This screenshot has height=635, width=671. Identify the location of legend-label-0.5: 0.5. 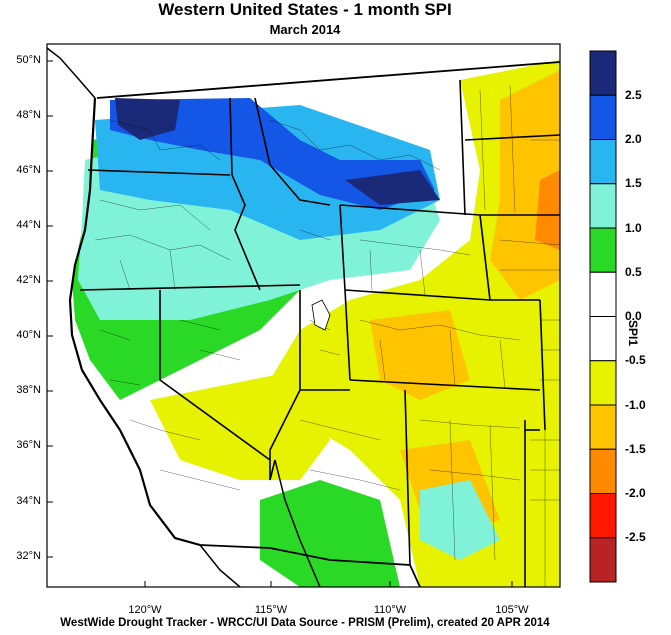
(633, 272).